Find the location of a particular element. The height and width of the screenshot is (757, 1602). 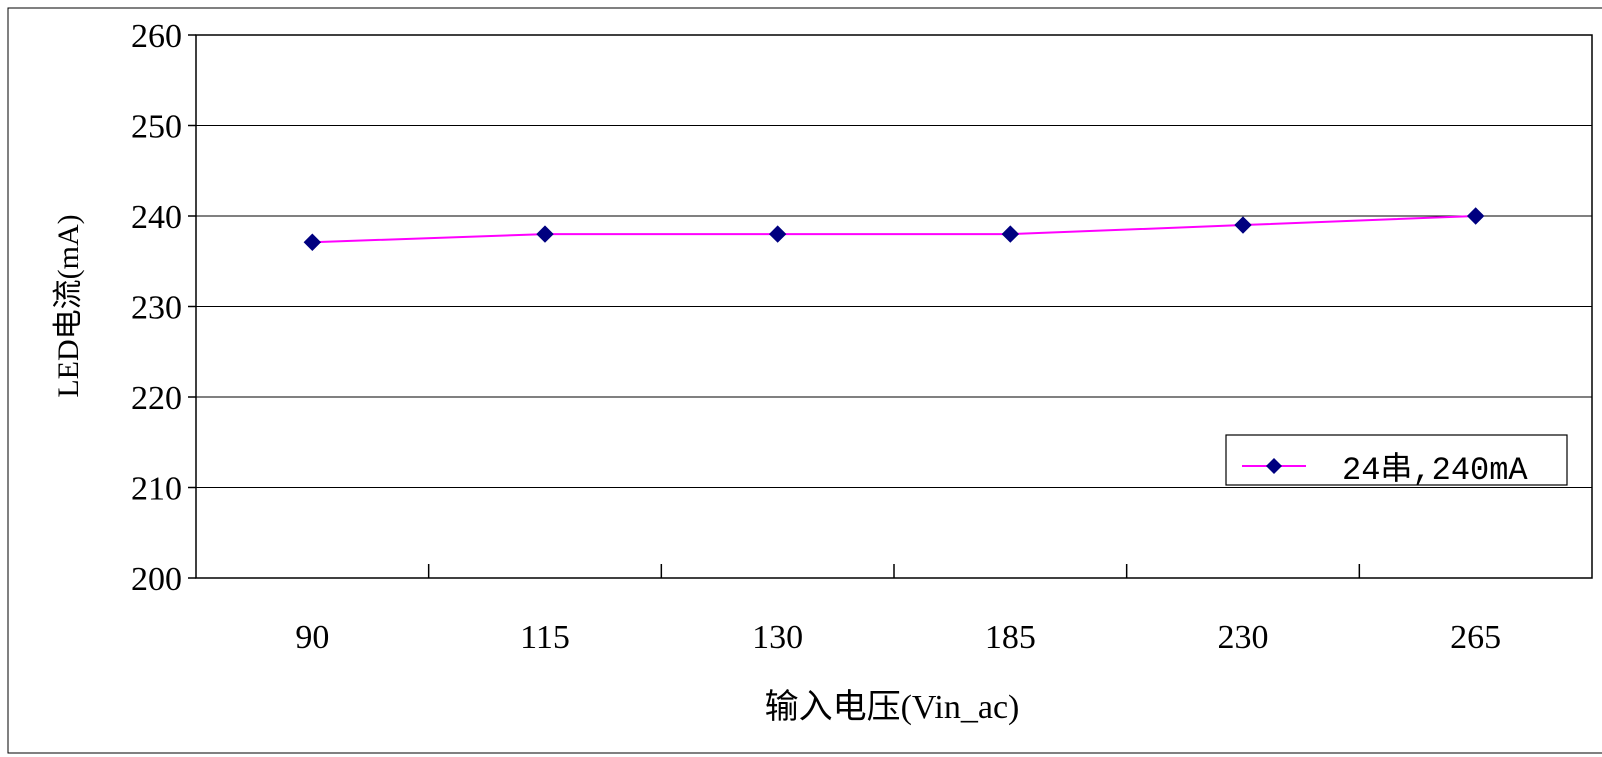

series-points-group is located at coordinates (894, 229).